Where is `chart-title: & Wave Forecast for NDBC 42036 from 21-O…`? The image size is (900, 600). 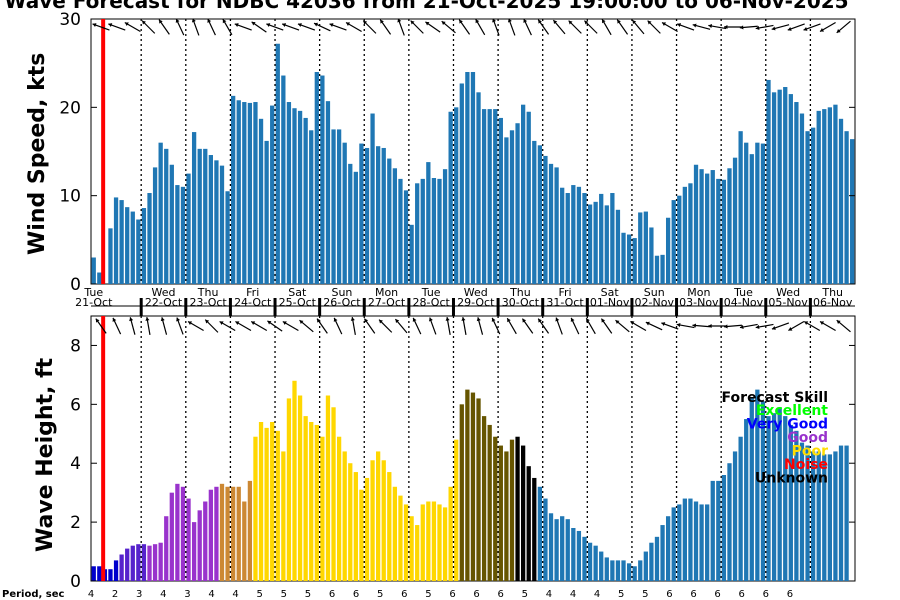
chart-title: & Wave Forecast for NDBC 42036 from 21-O… is located at coordinates (424, 6).